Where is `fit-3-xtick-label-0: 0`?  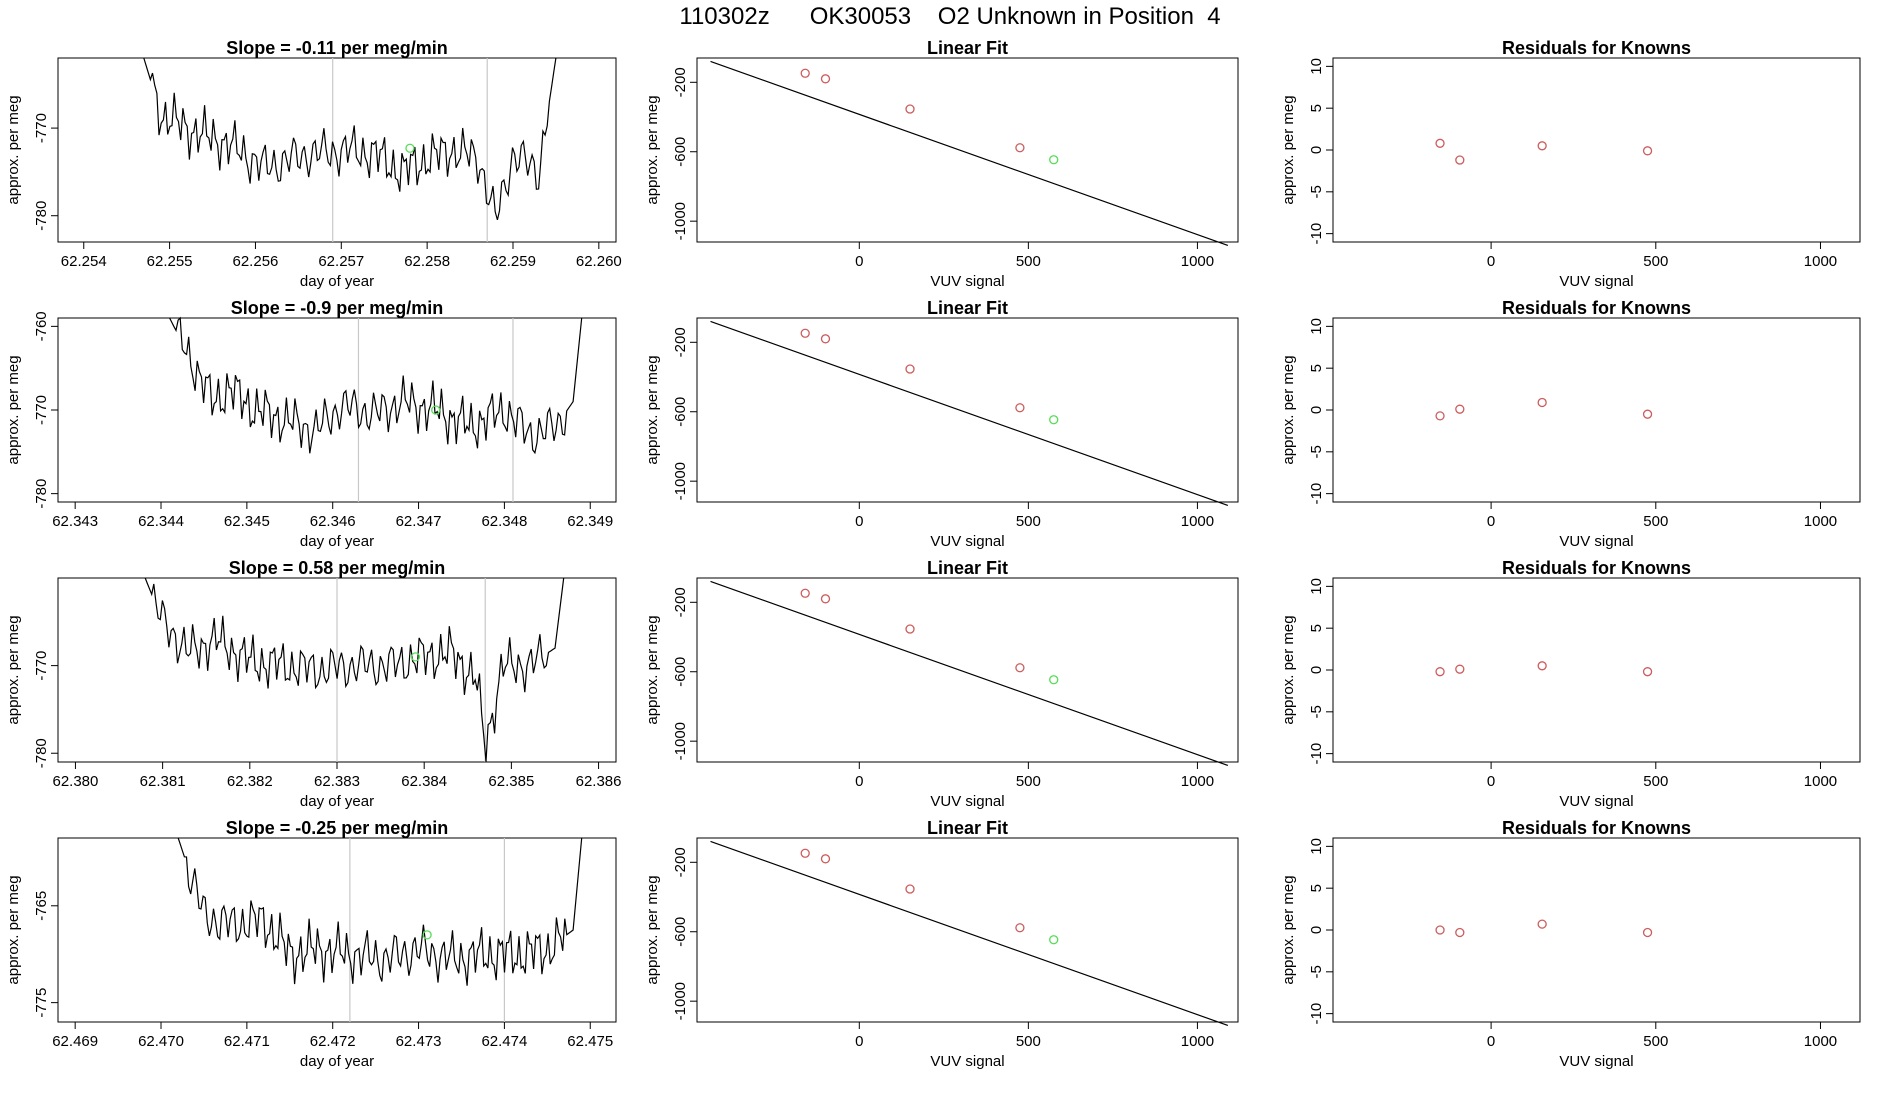
fit-3-xtick-label-0: 0 is located at coordinates (859, 1041).